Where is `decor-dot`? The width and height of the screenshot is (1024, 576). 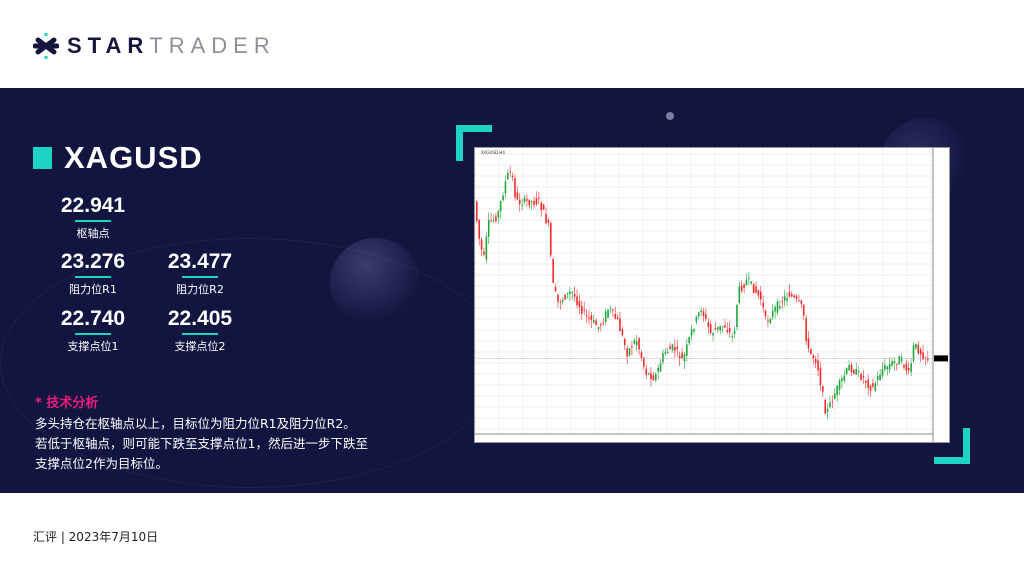 decor-dot is located at coordinates (670, 116).